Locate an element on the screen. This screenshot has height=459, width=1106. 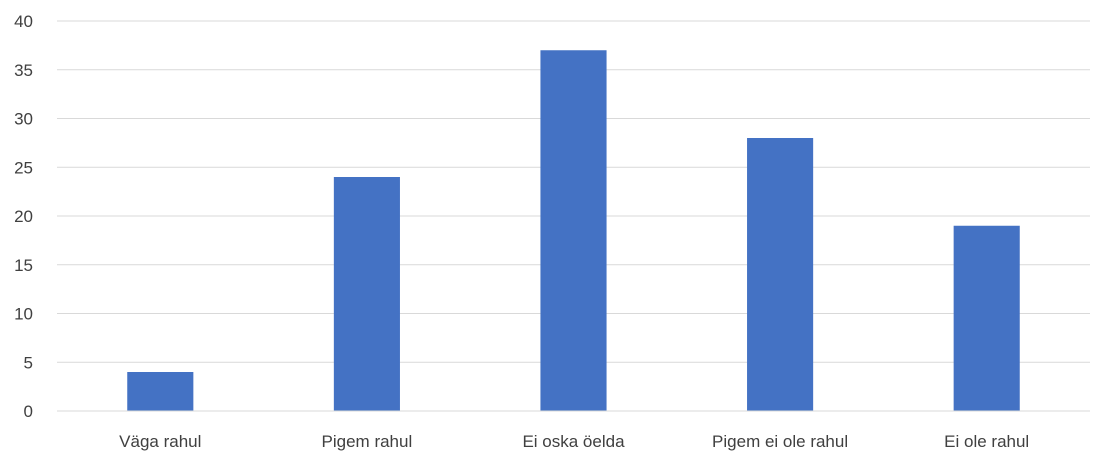
y-tick-label-35: 35 is located at coordinates (23, 70).